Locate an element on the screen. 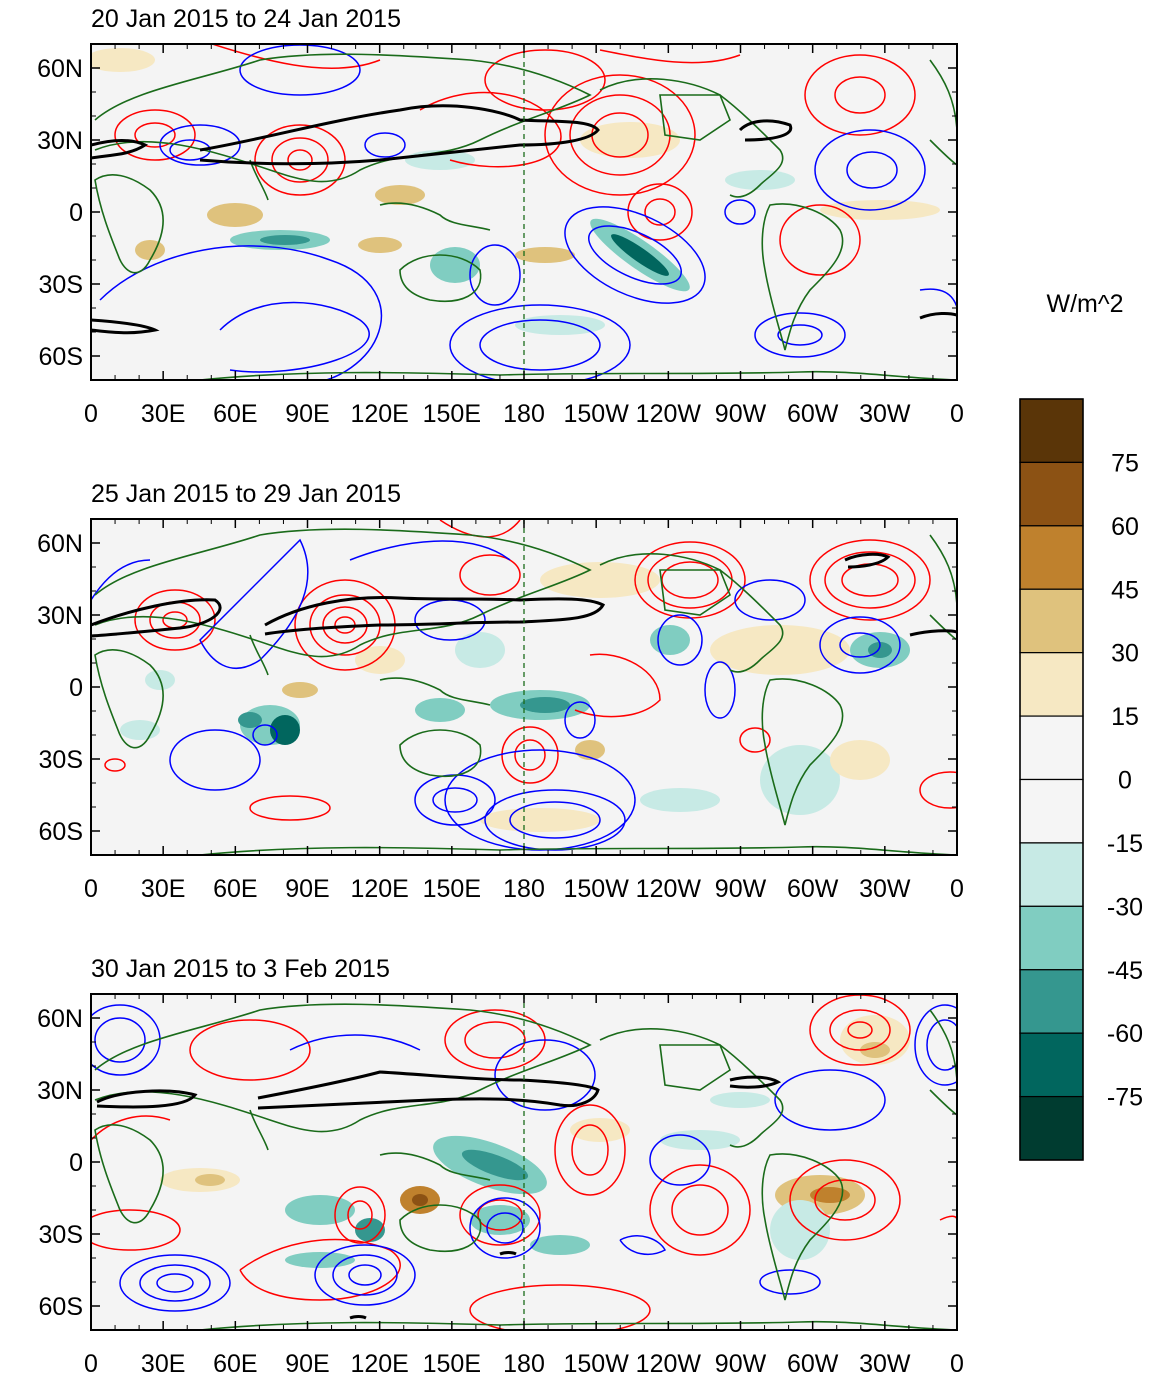 The height and width of the screenshot is (1393, 1153). panel-1-title: 20 Jan 2015 to 24 Jan 2015 is located at coordinates (246, 19).